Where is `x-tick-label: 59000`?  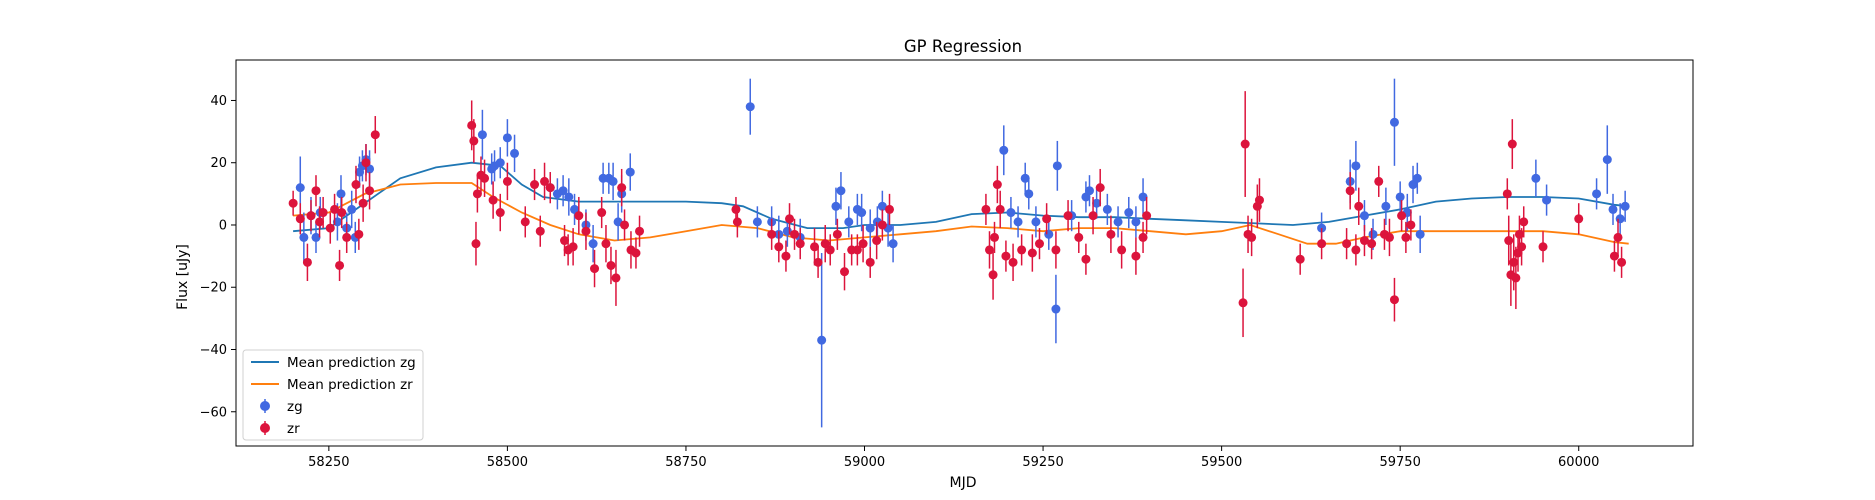
x-tick-label: 59000 is located at coordinates (864, 462).